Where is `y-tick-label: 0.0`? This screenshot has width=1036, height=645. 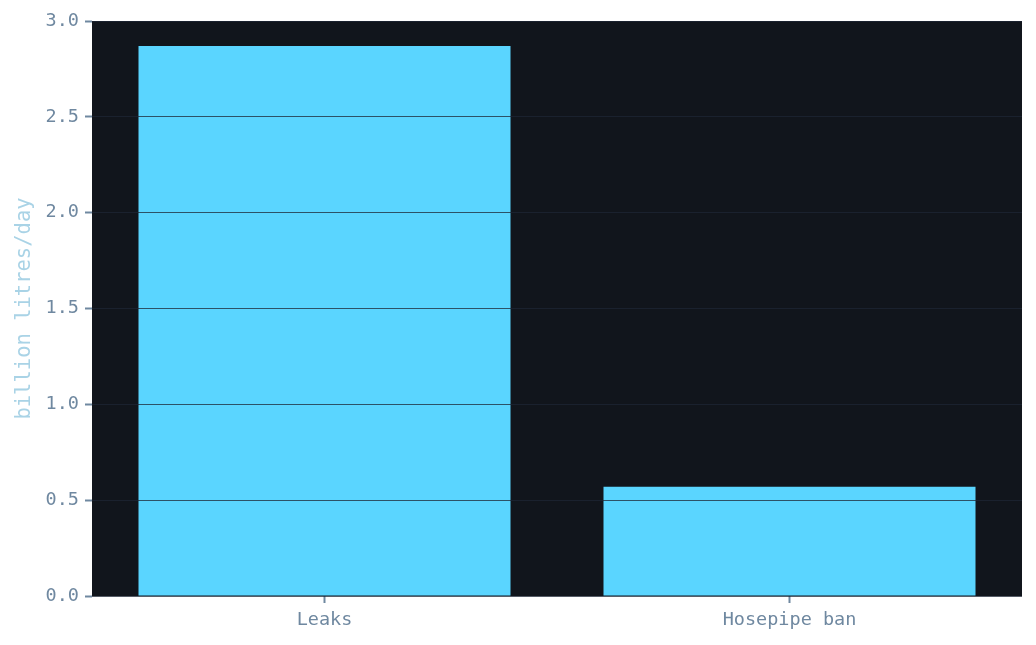 y-tick-label: 0.0 is located at coordinates (62, 594).